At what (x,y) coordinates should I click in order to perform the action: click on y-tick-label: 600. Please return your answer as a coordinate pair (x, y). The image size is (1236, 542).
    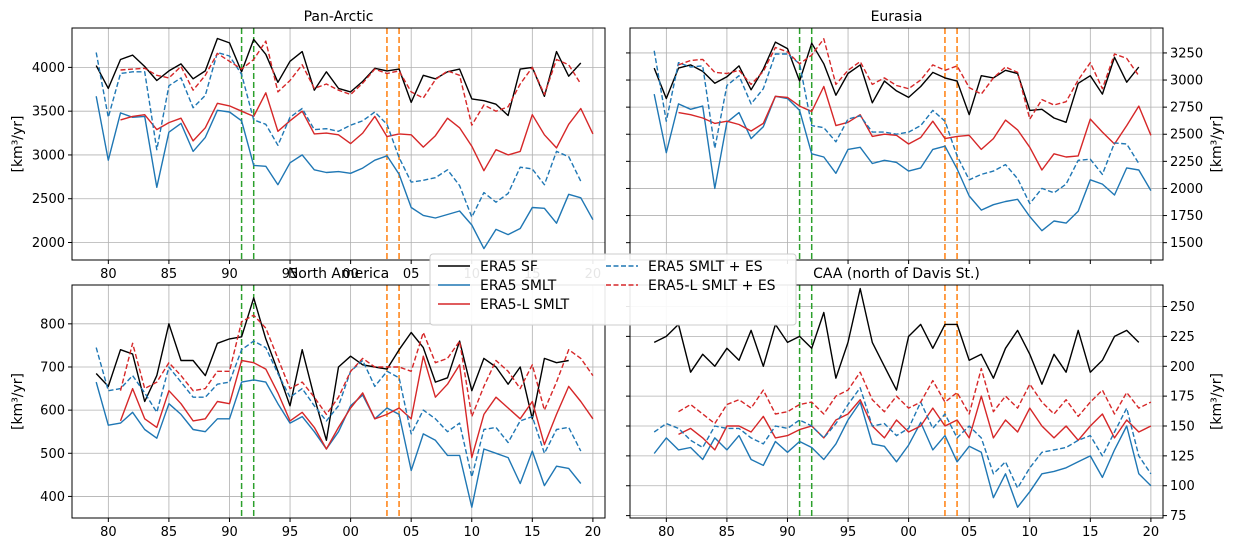
    Looking at the image, I should click on (52, 411).